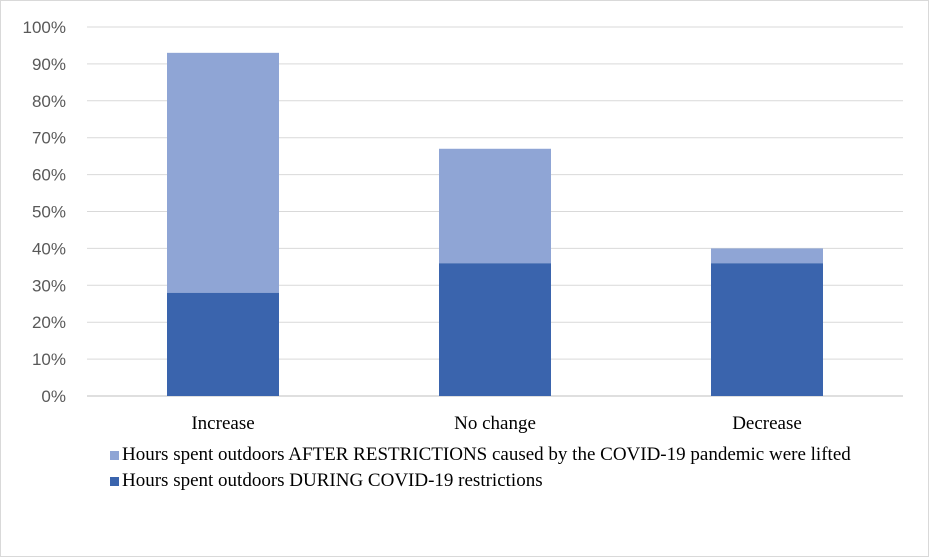  Describe the element at coordinates (44, 27) in the screenshot. I see `y-tick-label: 100%` at that location.